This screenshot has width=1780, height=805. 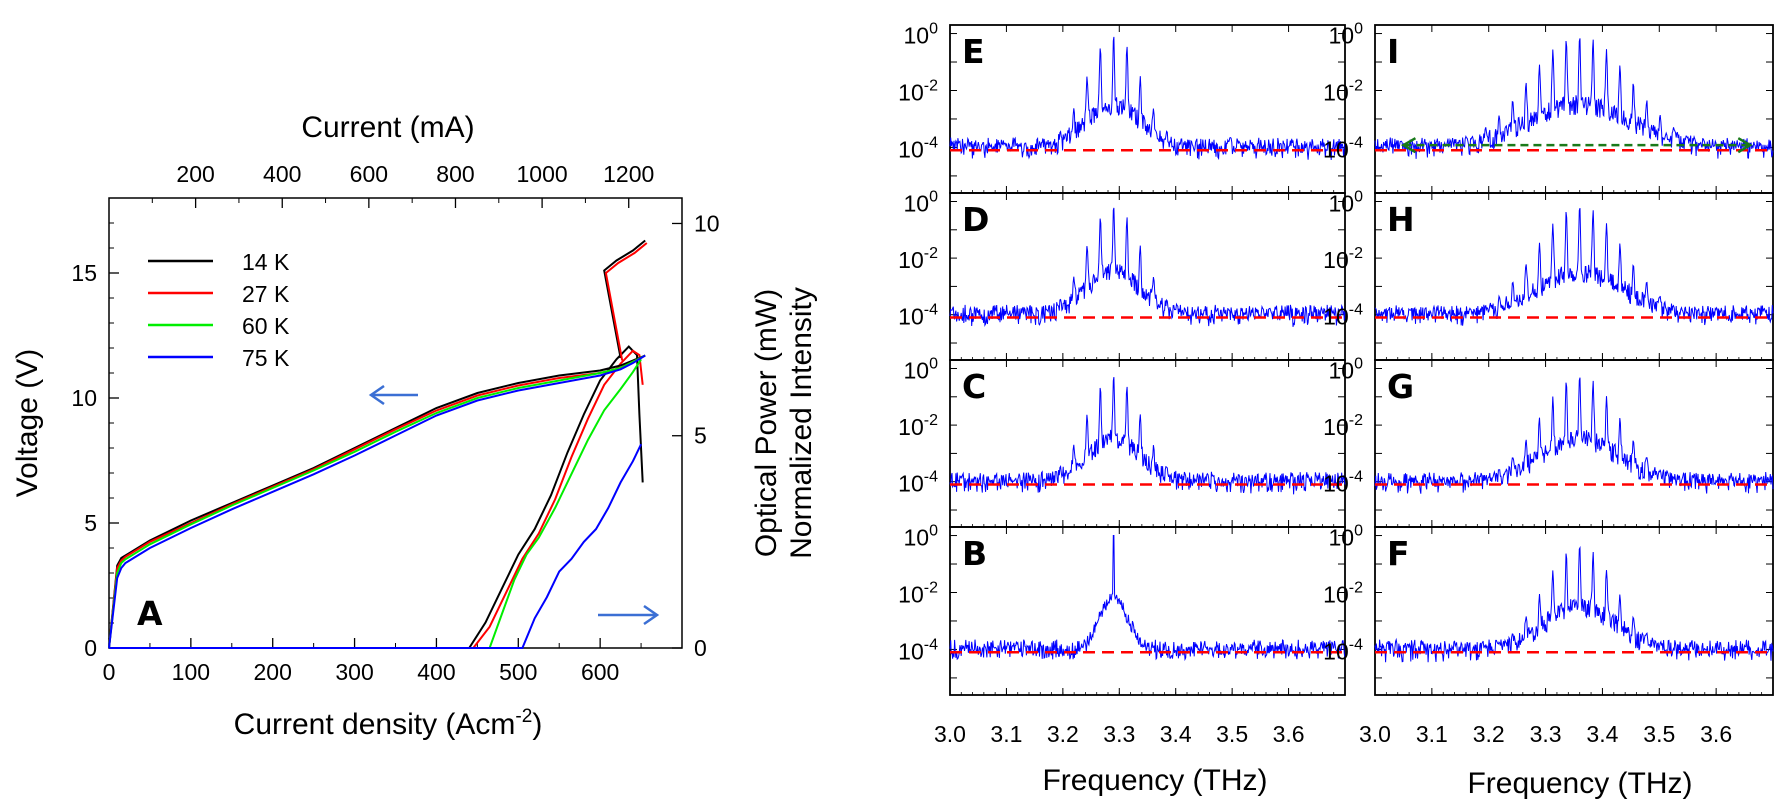 I want to click on spectrum-panel-letter: F, so click(x=1398, y=553).